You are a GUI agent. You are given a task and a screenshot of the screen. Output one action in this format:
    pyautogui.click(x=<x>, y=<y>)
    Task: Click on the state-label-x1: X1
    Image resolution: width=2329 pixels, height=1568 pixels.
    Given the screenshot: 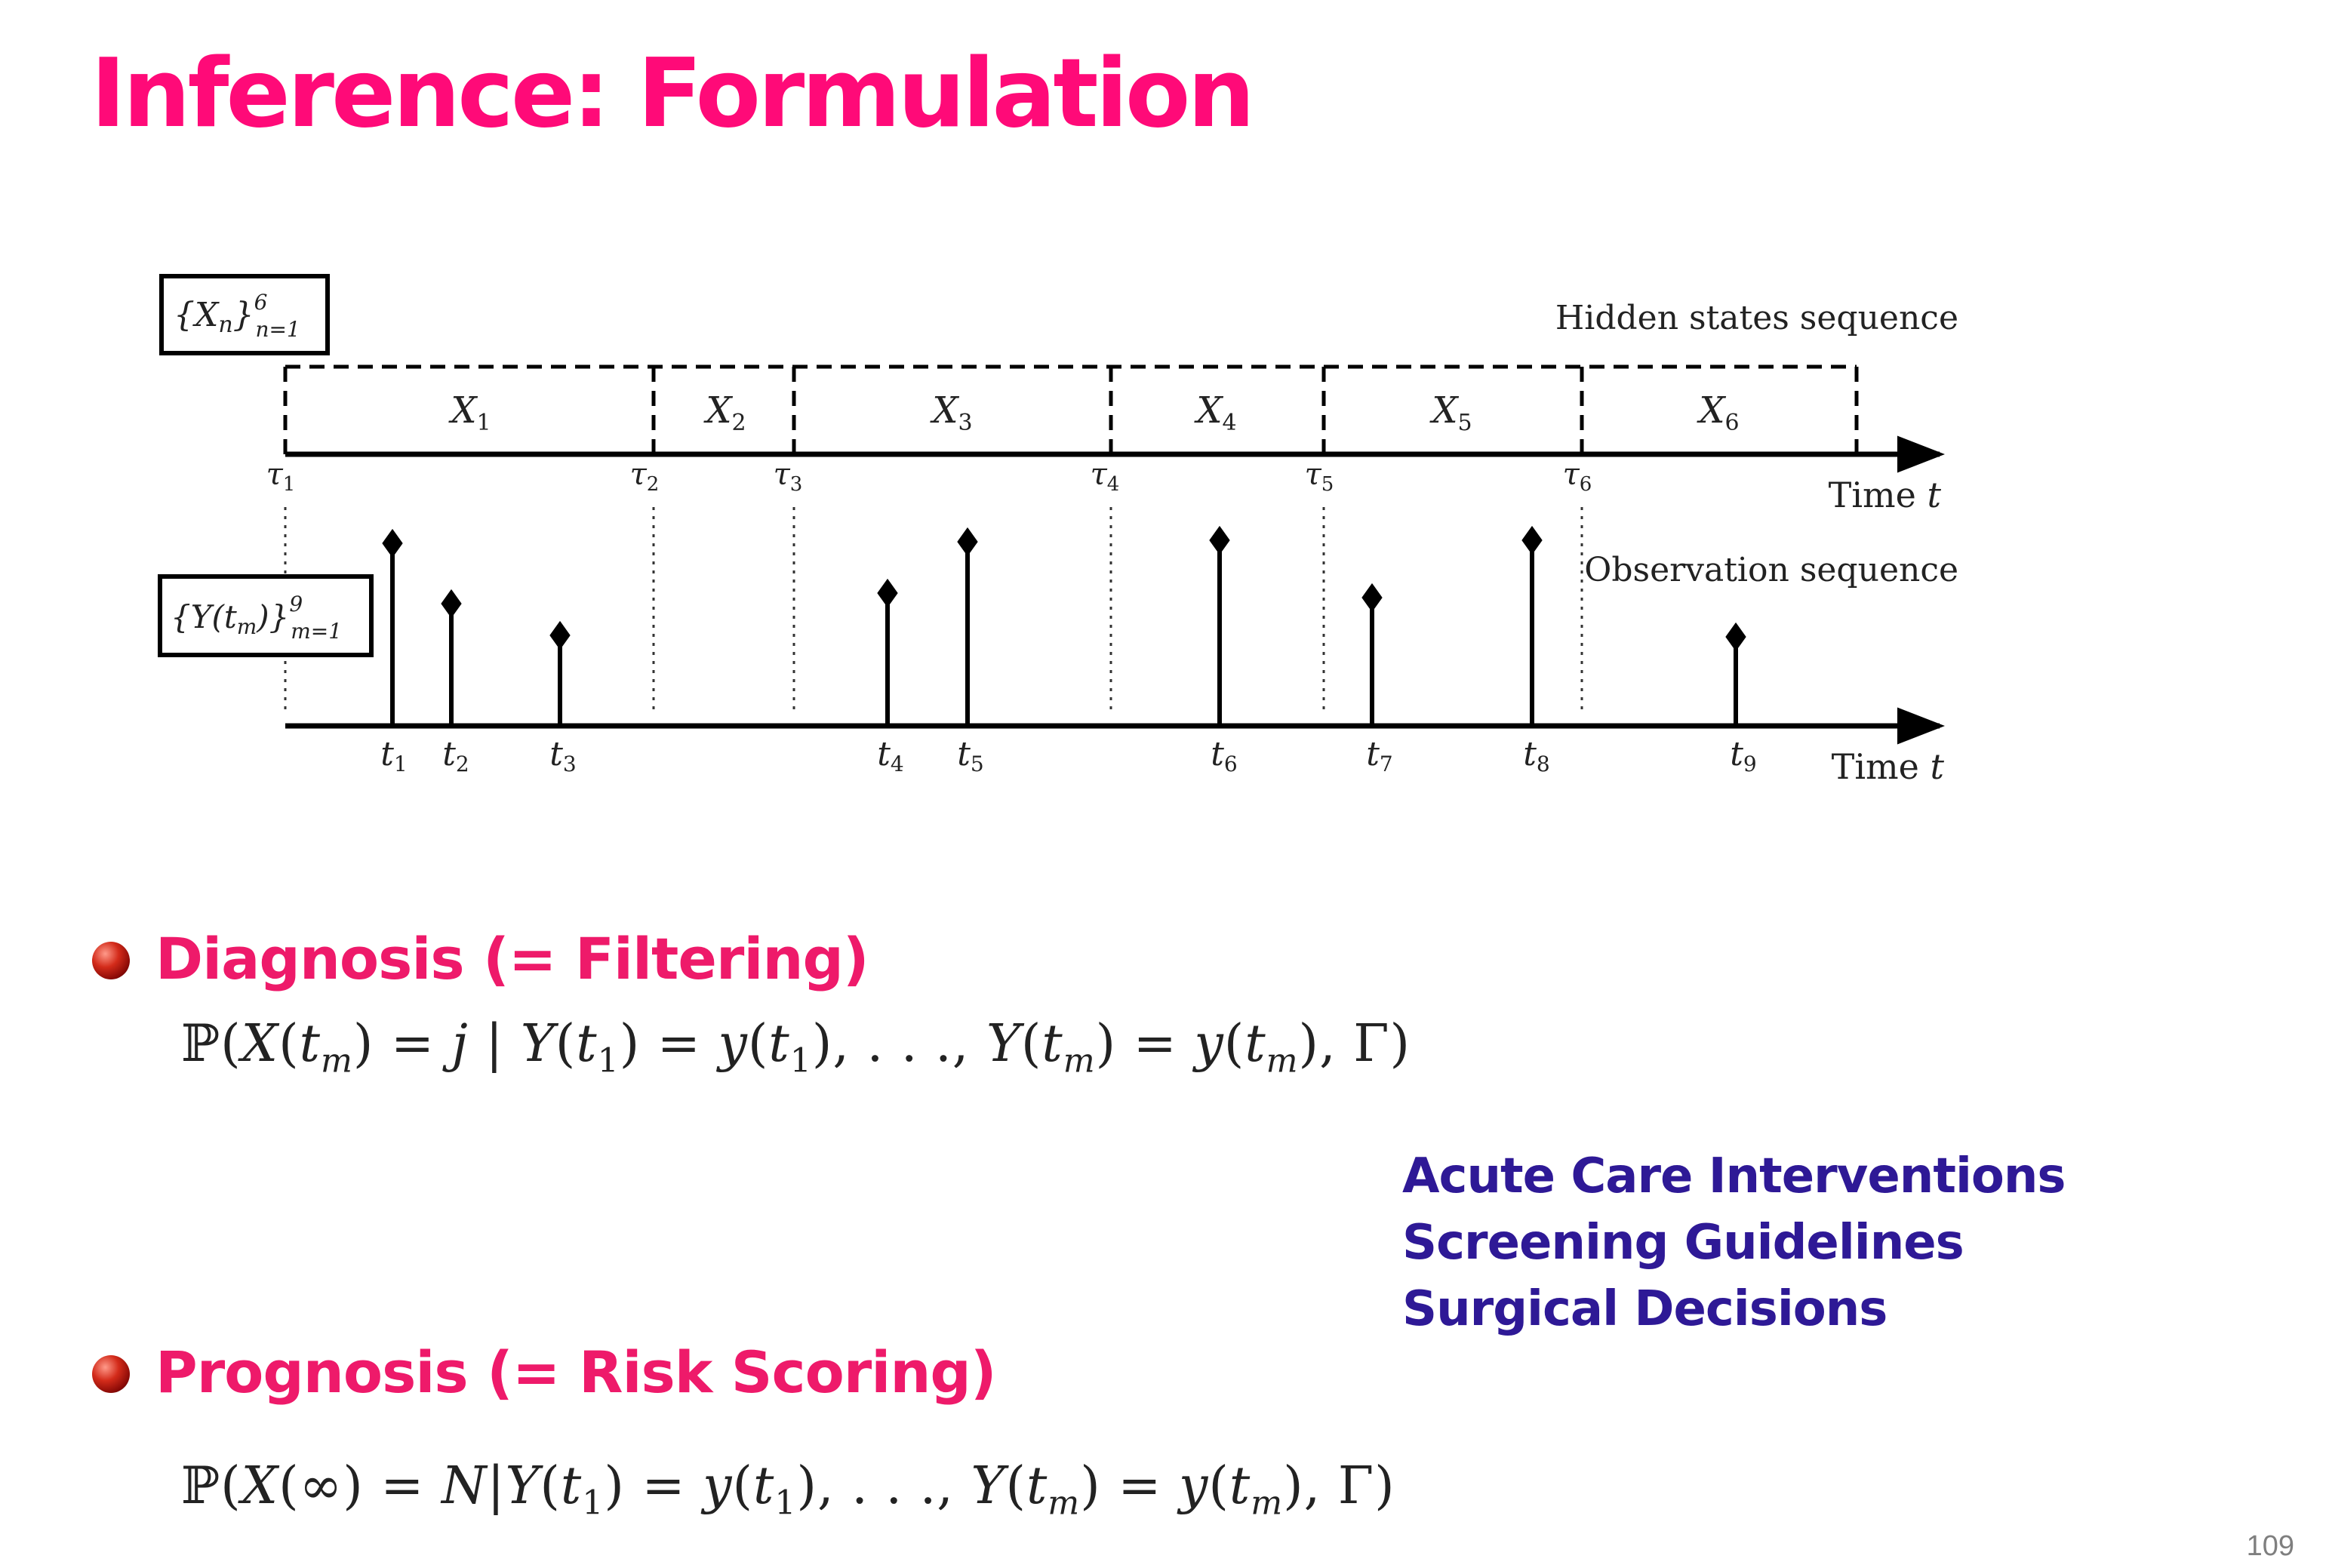 What is the action you would take?
    pyautogui.click(x=470, y=412)
    